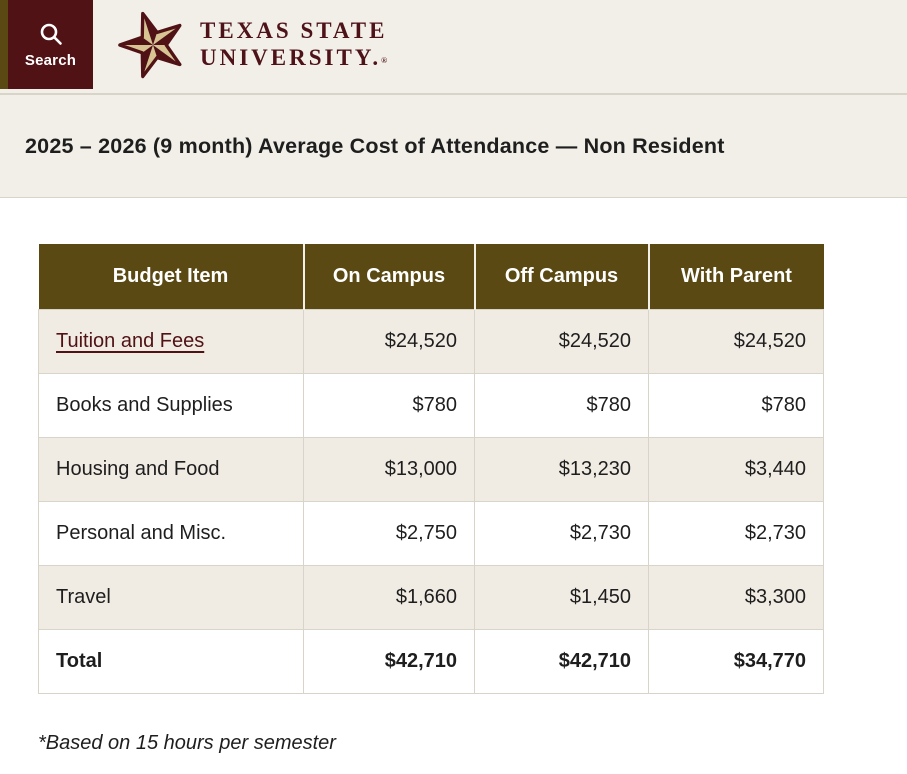  Describe the element at coordinates (453, 47) in the screenshot. I see `site-header: Search TEXAS STATE UNIVERSI` at that location.